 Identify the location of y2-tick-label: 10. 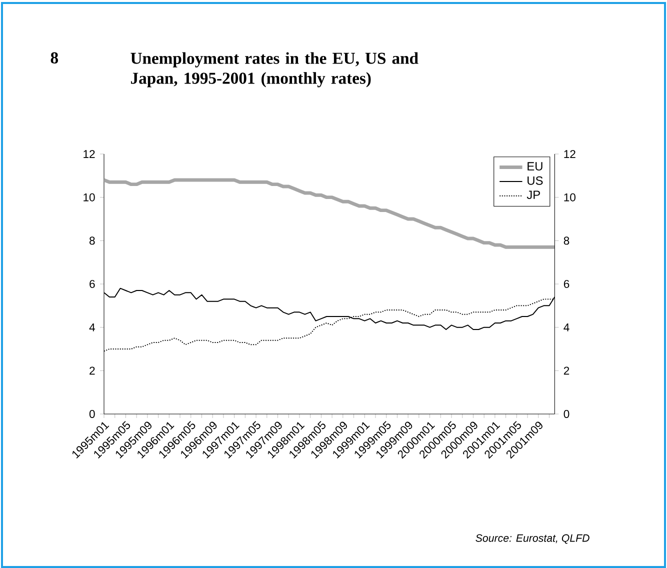
(570, 197).